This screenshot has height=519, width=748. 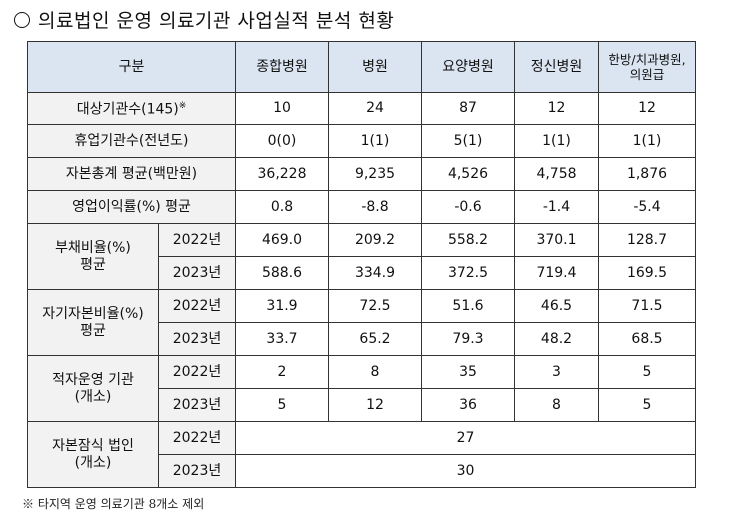 What do you see at coordinates (468, 240) in the screenshot?
I see `table-cell: 558.2` at bounding box center [468, 240].